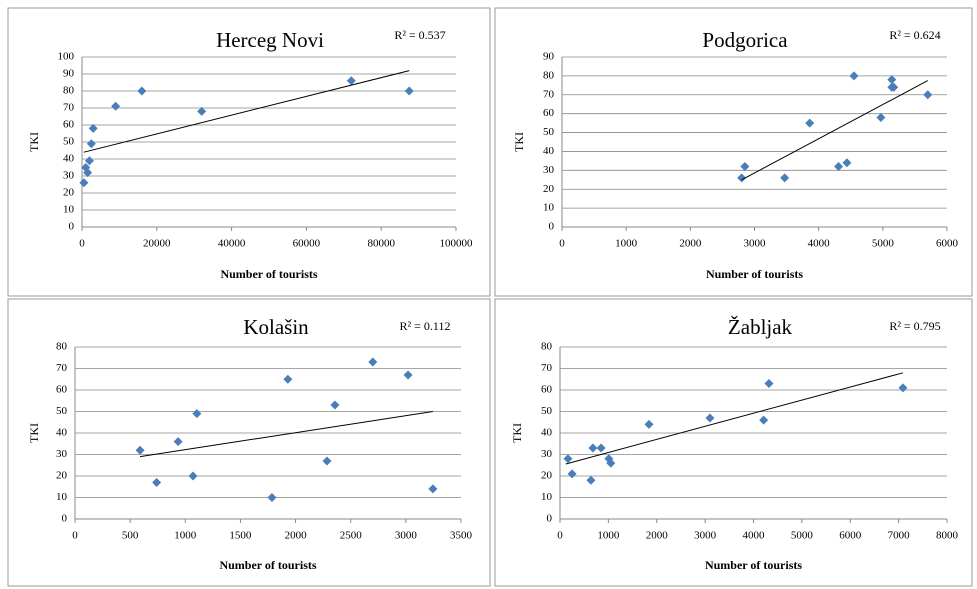 This screenshot has width=977, height=589. I want to click on x-tick-label: 100000, so click(457, 244).